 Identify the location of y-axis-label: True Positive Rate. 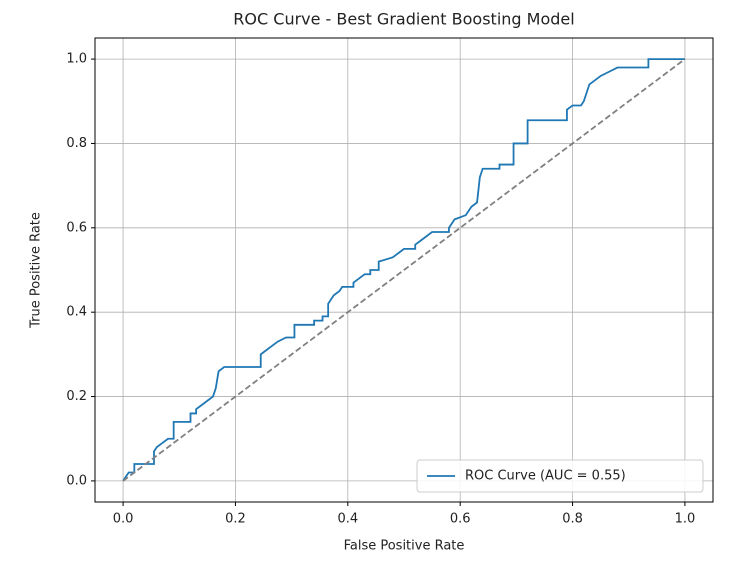
(36, 270).